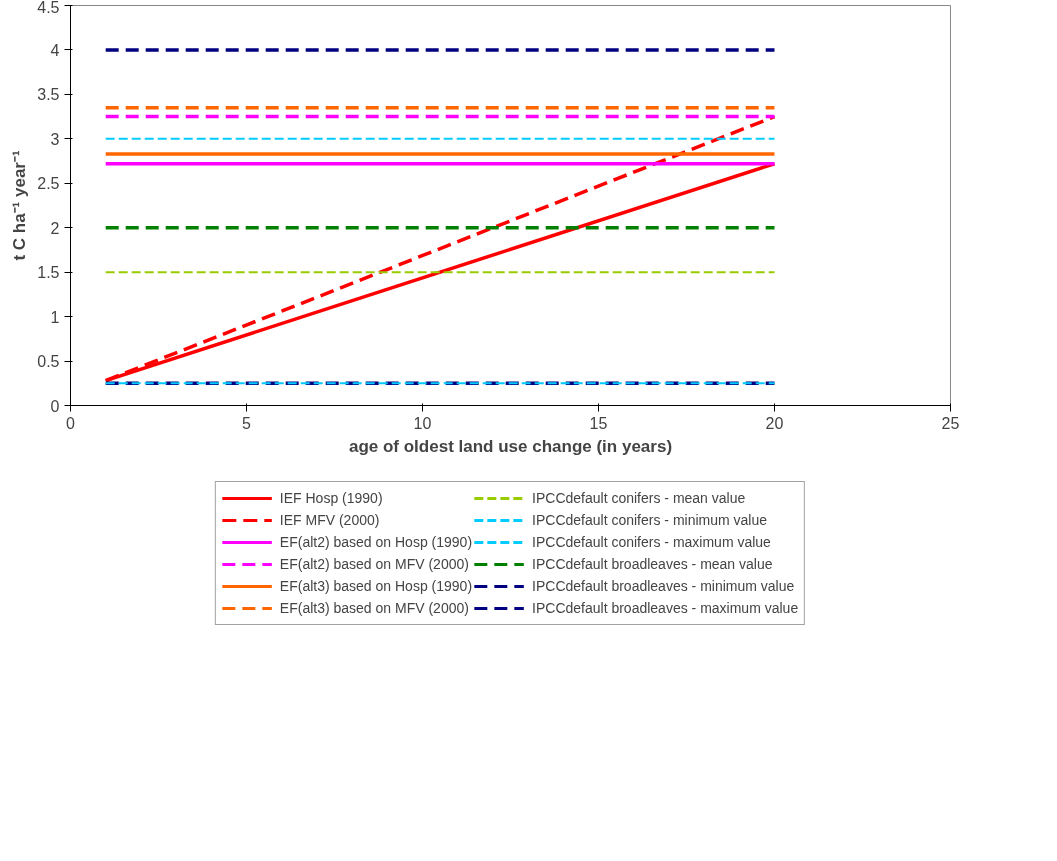 The width and height of the screenshot is (1057, 861). What do you see at coordinates (55, 228) in the screenshot?
I see `y-tick-label: 2` at bounding box center [55, 228].